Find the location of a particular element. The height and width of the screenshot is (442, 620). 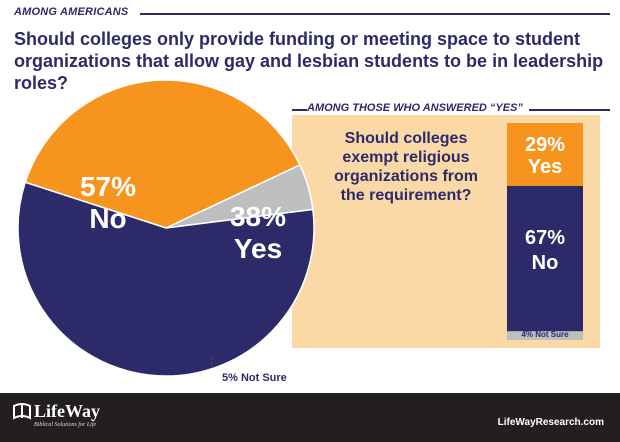

pie-no-pct: 57% is located at coordinates (108, 186).